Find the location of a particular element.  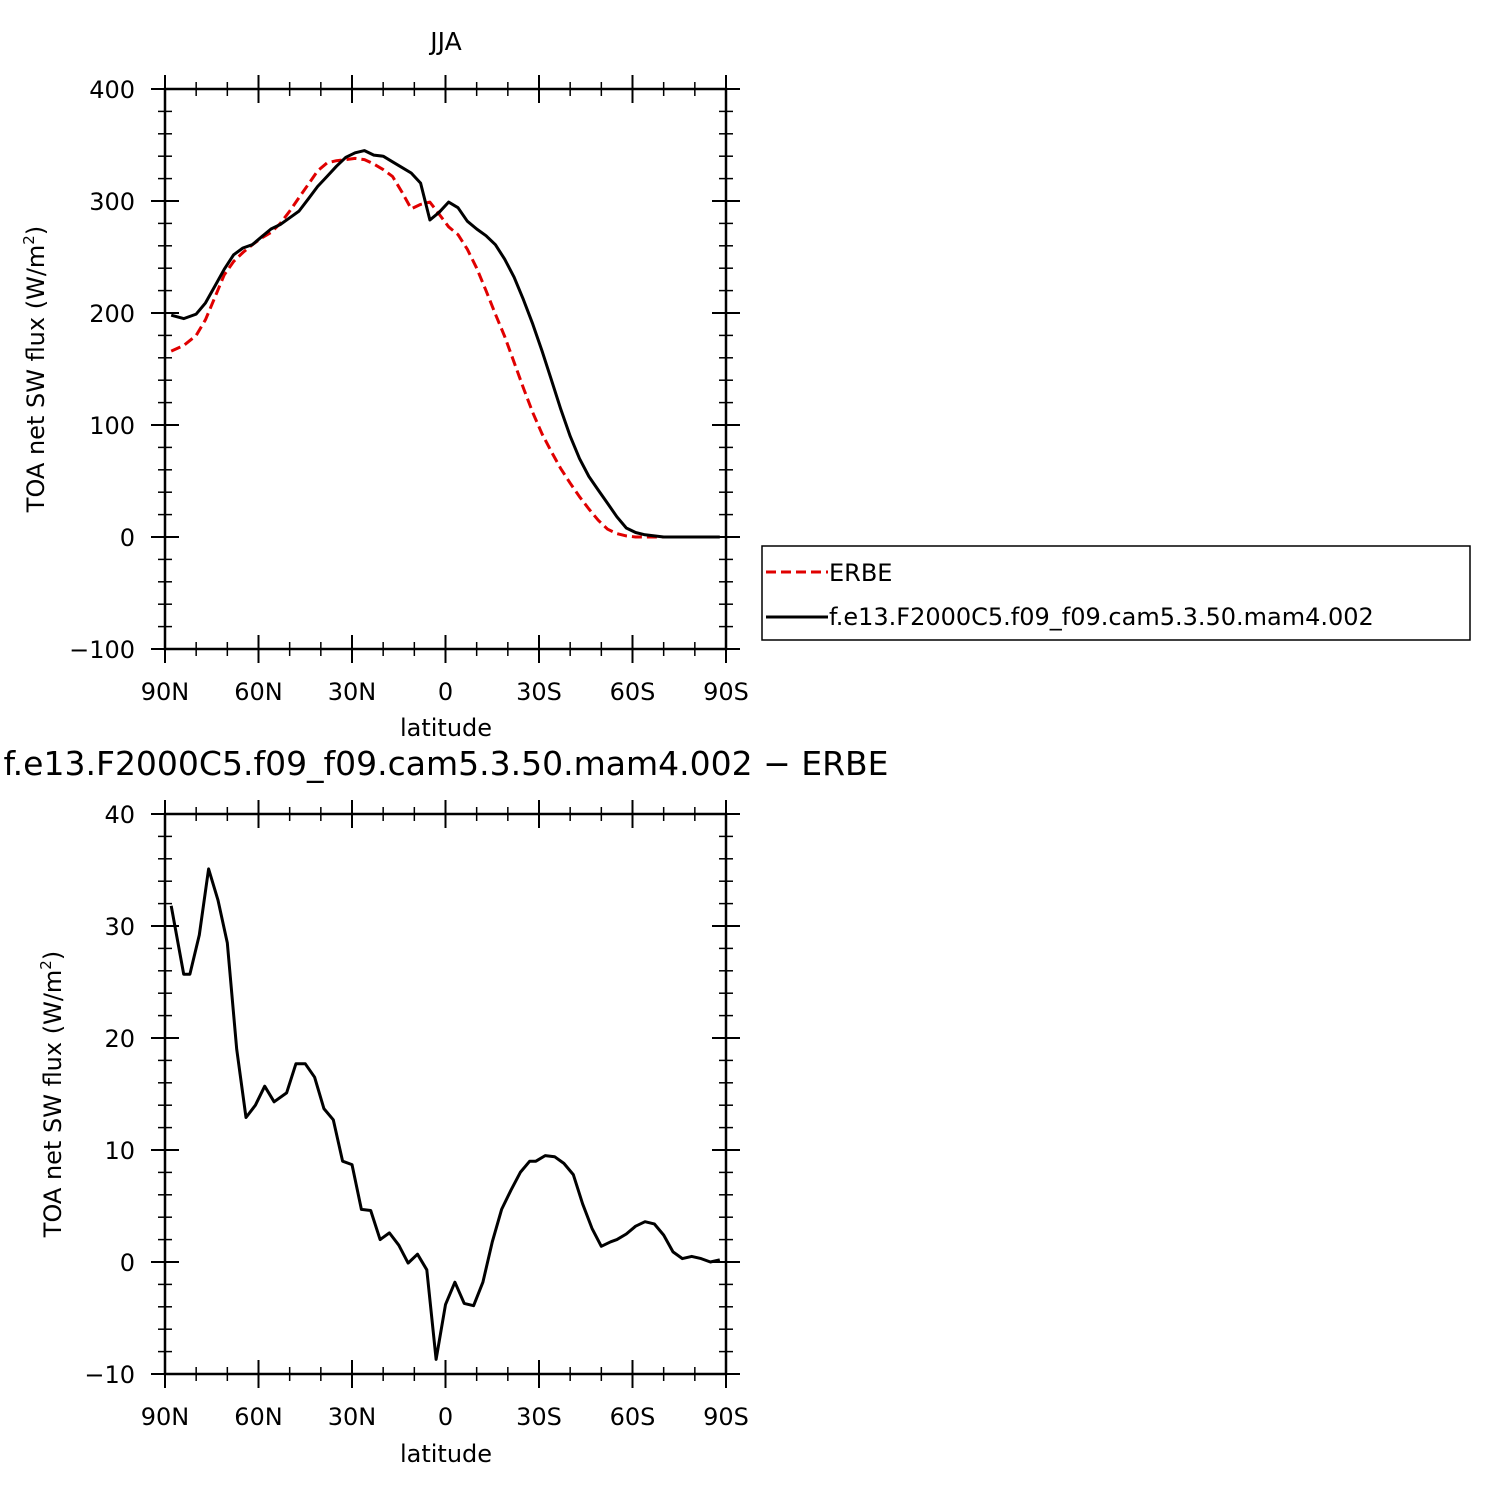

bottom-y-tick-label: 20 is located at coordinates (119, 1039).